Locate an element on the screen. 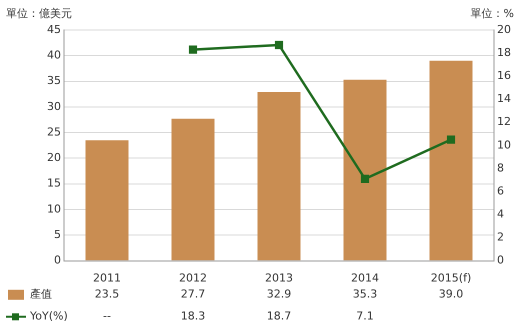 This screenshot has width=520, height=330. y-tick-label: 25 is located at coordinates (53, 131).